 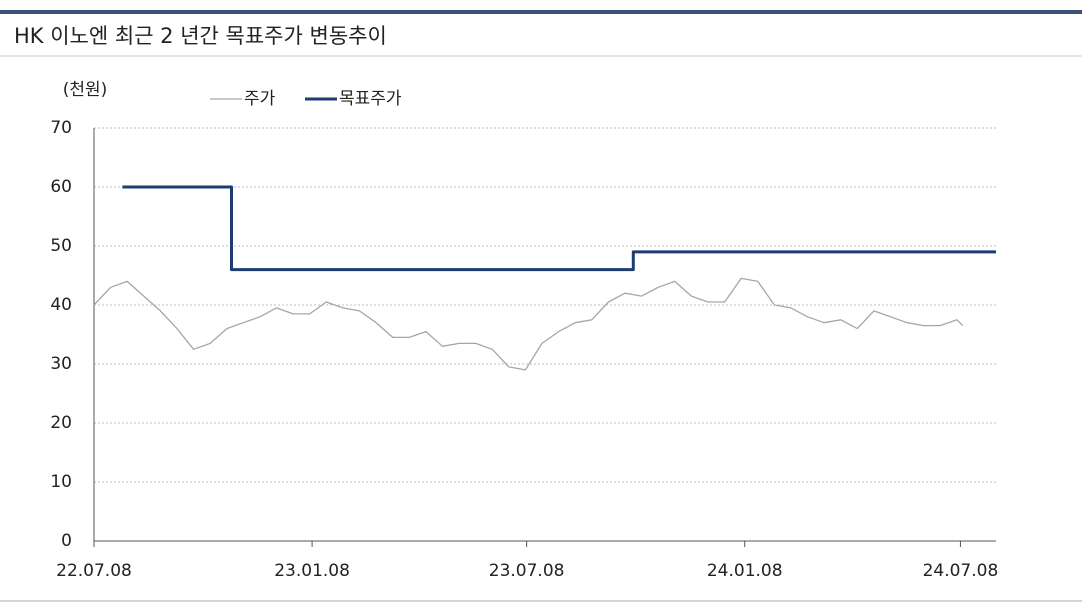 What do you see at coordinates (312, 571) in the screenshot?
I see `x-tick-label: 23.01.08` at bounding box center [312, 571].